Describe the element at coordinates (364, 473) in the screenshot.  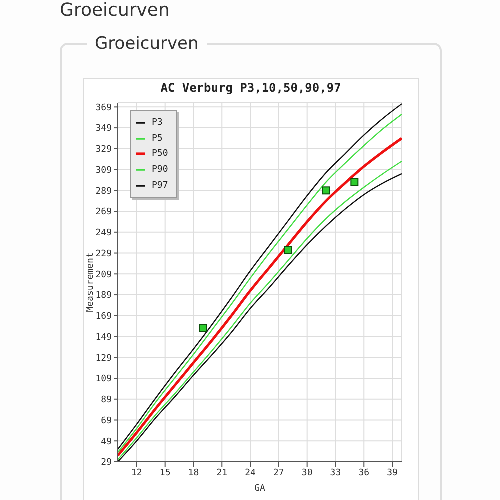
I see `x-tick-label: 36` at that location.